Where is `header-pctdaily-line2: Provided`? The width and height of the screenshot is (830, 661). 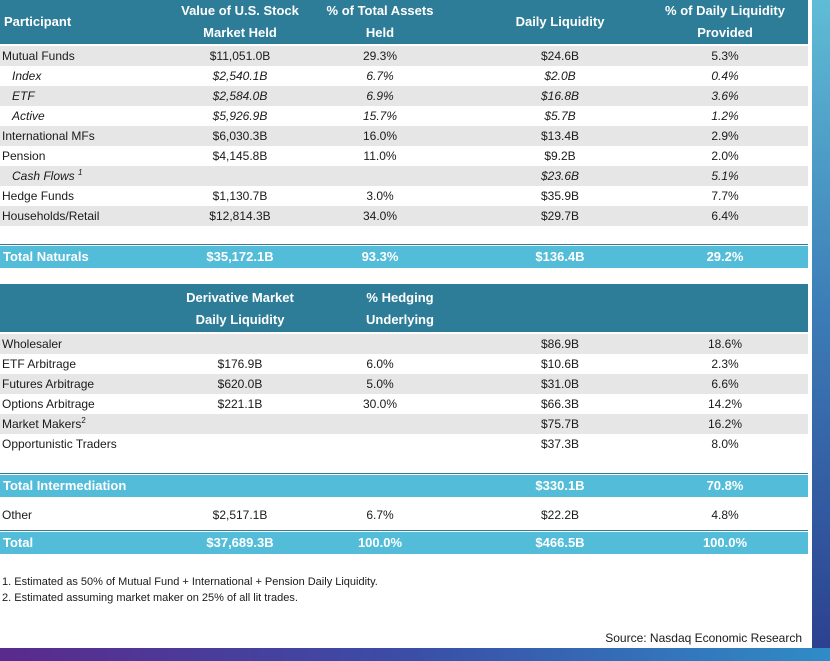
header-pctdaily-line2: Provided is located at coordinates (725, 32).